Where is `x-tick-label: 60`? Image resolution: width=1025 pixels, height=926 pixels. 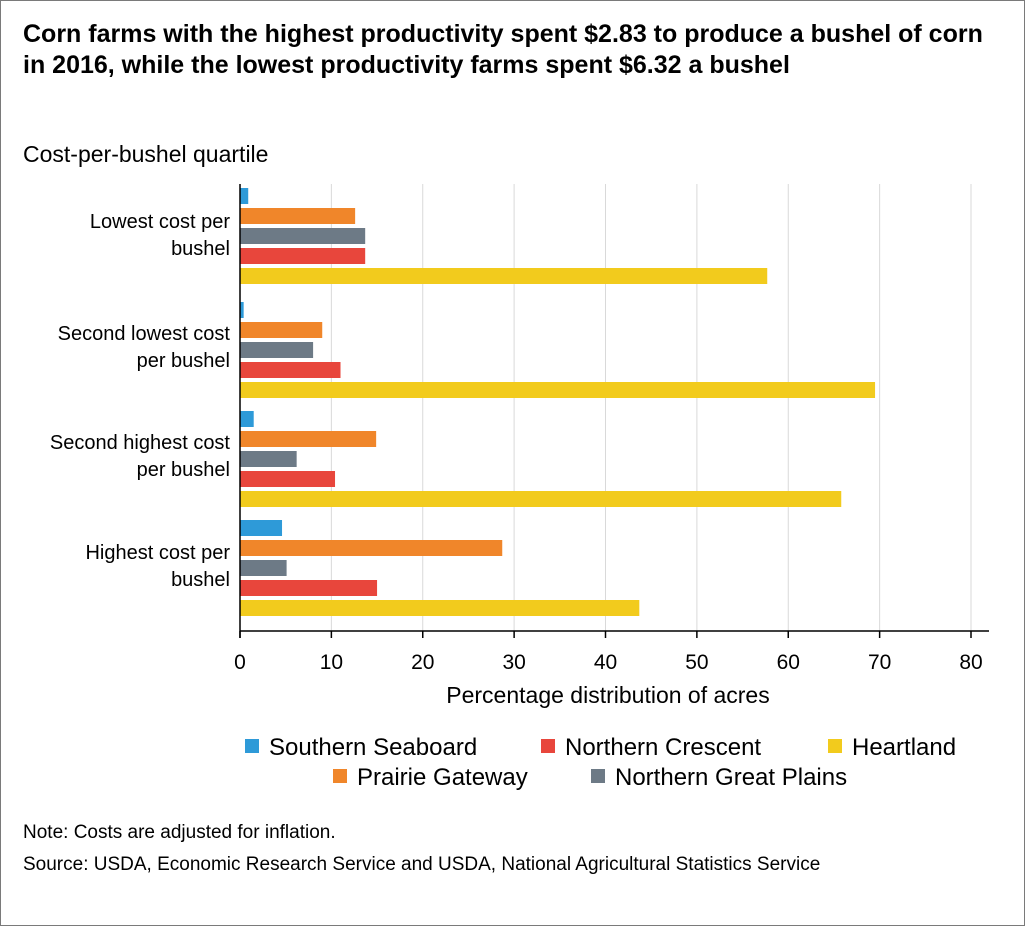
x-tick-label: 60 is located at coordinates (788, 662).